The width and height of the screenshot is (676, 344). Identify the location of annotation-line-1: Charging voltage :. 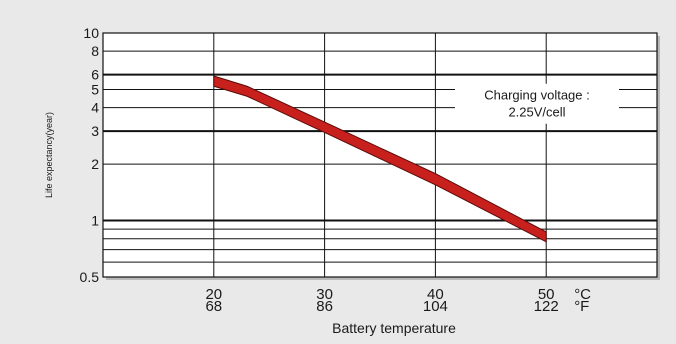
(537, 95).